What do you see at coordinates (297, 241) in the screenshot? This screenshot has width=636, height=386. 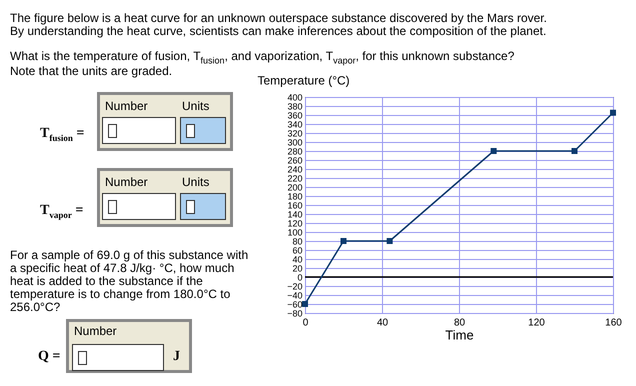 I see `y-tick-label: 80` at bounding box center [297, 241].